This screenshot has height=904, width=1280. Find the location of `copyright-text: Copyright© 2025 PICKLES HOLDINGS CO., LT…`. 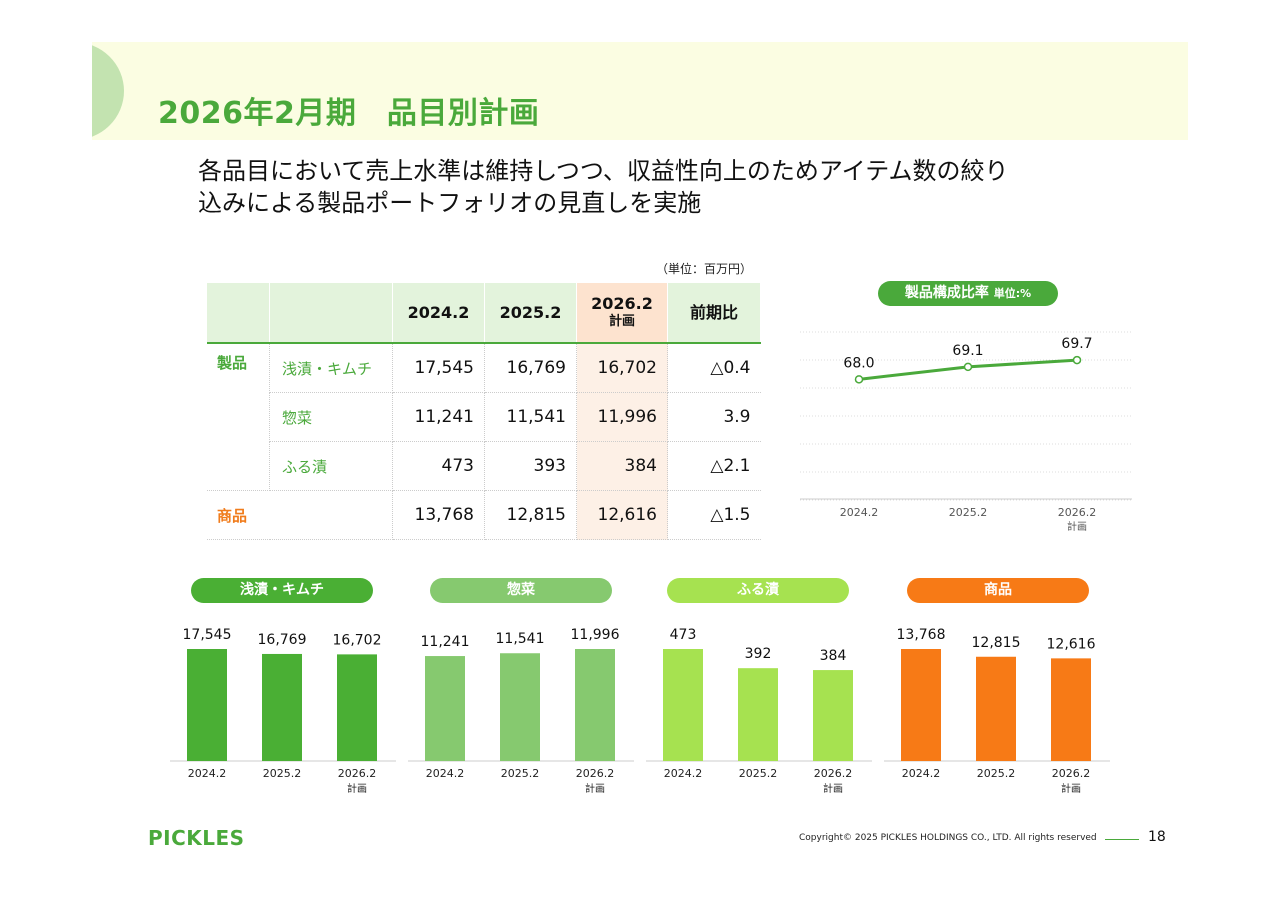

copyright-text: Copyright© 2025 PICKLES HOLDINGS CO., LT… is located at coordinates (948, 838).